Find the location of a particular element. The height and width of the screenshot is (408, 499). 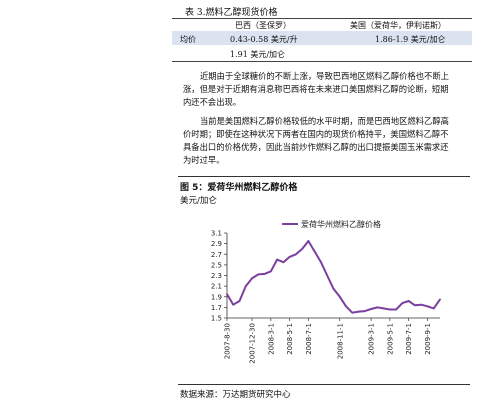

table-row-shade is located at coordinates (322, 38).